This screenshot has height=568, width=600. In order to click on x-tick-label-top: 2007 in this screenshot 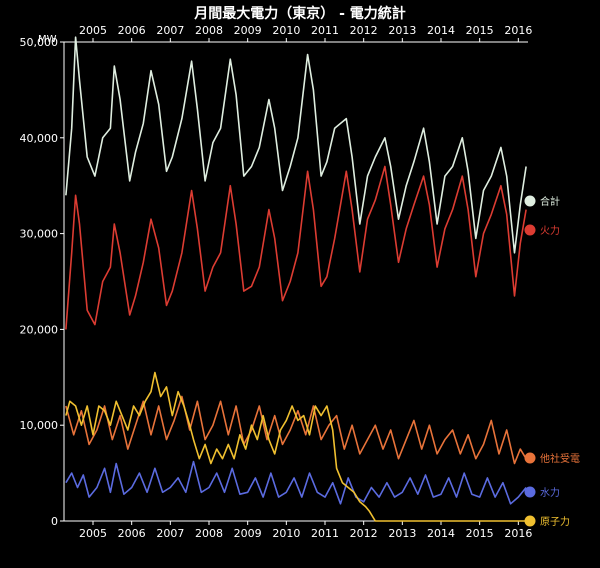, I will do `click(170, 30)`.